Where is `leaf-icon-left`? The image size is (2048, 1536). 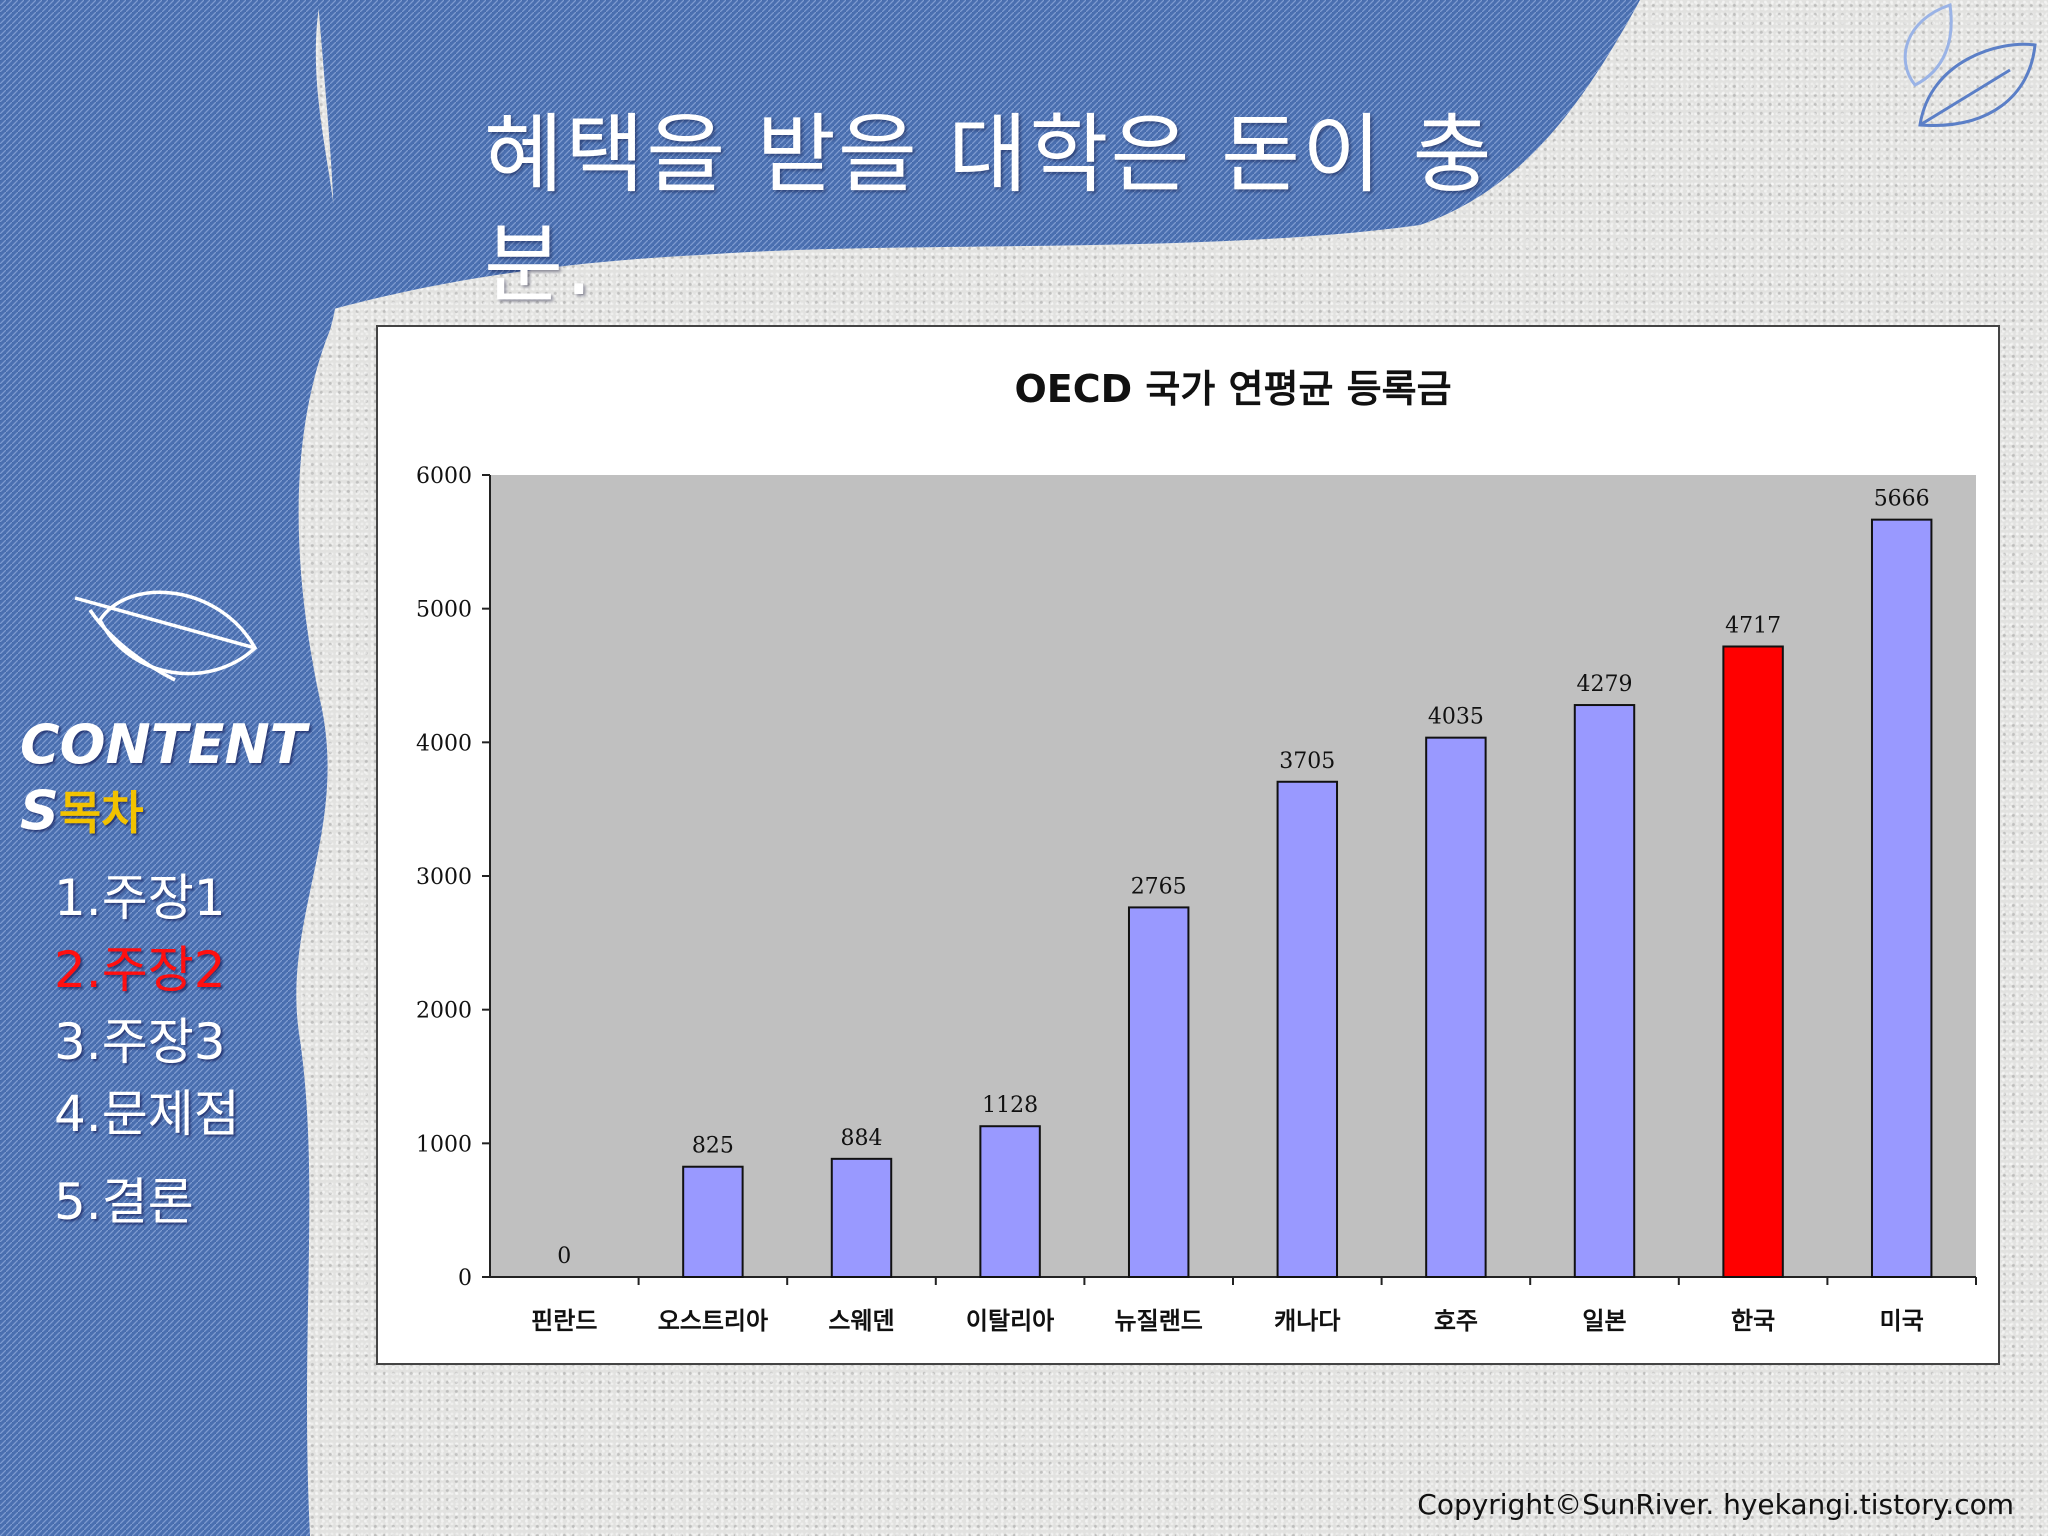 leaf-icon-left is located at coordinates (166, 636).